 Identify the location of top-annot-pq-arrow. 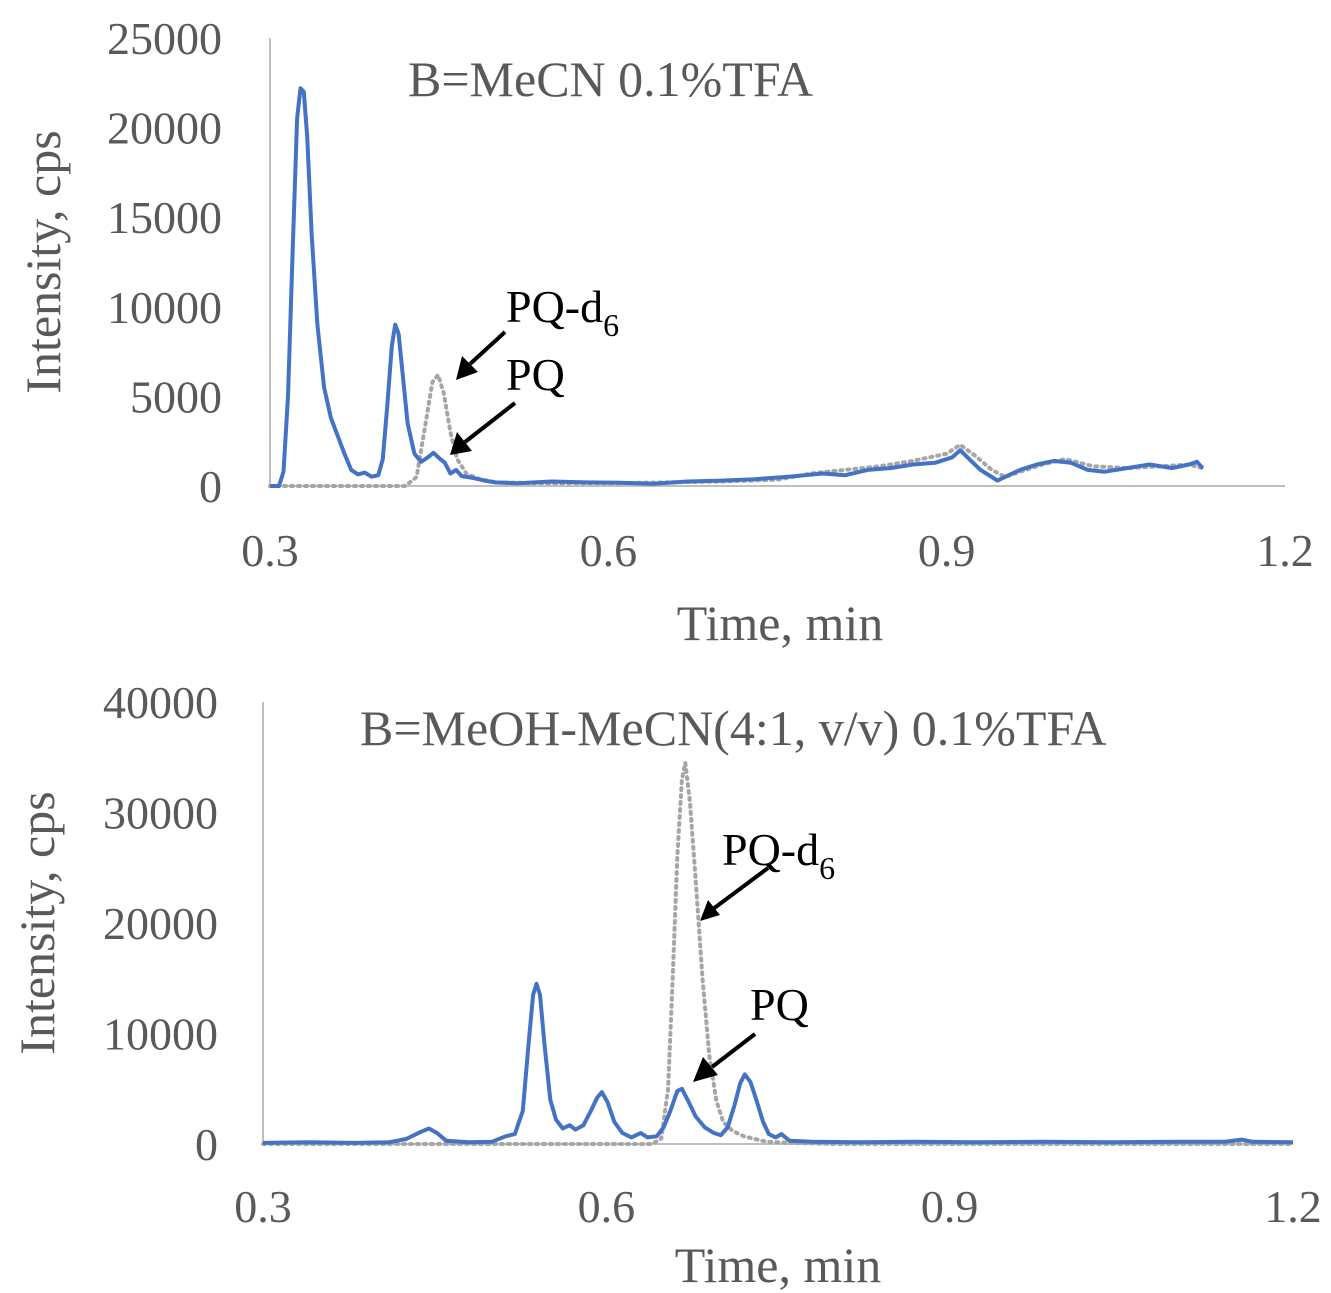
(490, 422).